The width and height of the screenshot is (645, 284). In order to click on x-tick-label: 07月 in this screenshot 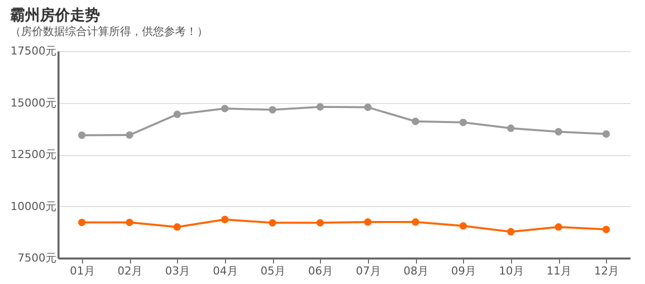, I will do `click(368, 271)`.